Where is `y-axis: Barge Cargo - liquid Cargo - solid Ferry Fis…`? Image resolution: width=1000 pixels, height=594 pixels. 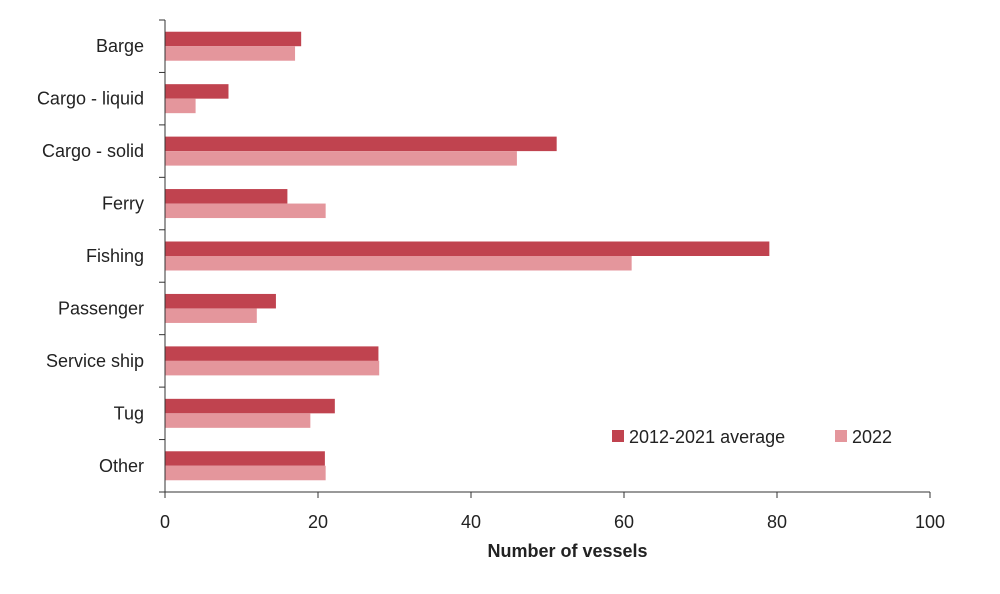
y-axis: Barge Cargo - liquid Cargo - solid Ferry Fis… is located at coordinates (101, 256).